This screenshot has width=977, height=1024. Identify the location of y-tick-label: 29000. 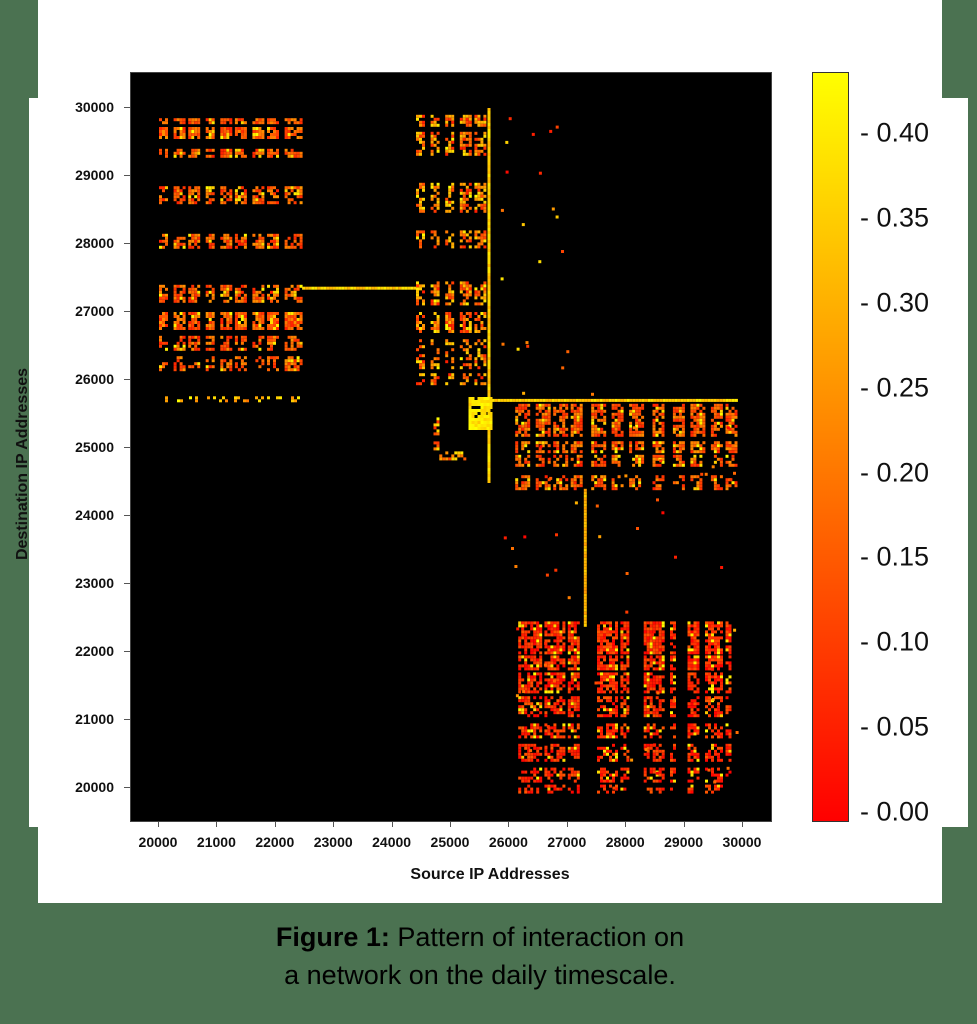
(94, 175).